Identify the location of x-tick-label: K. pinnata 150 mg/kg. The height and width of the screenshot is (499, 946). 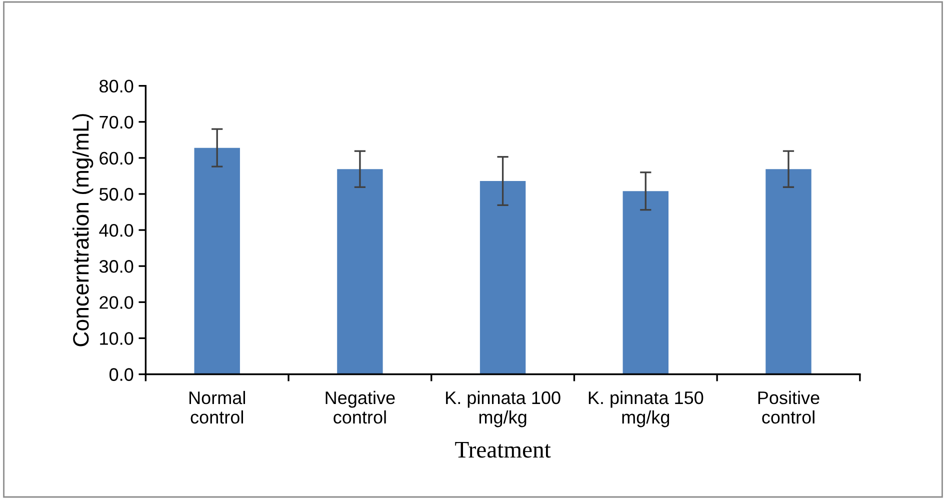
(646, 409).